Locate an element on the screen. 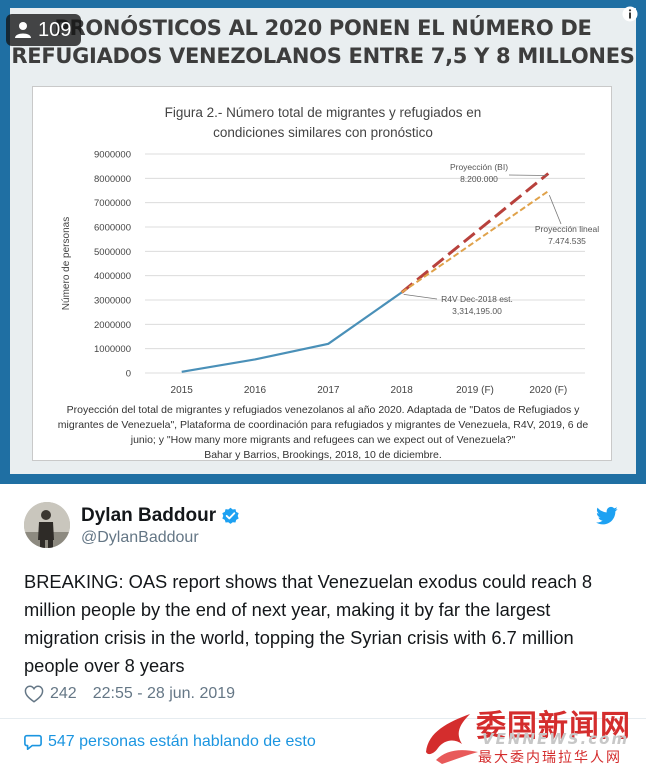 Image resolution: width=646 pixels, height=768 pixels. view-count-badge: 109 is located at coordinates (44, 30).